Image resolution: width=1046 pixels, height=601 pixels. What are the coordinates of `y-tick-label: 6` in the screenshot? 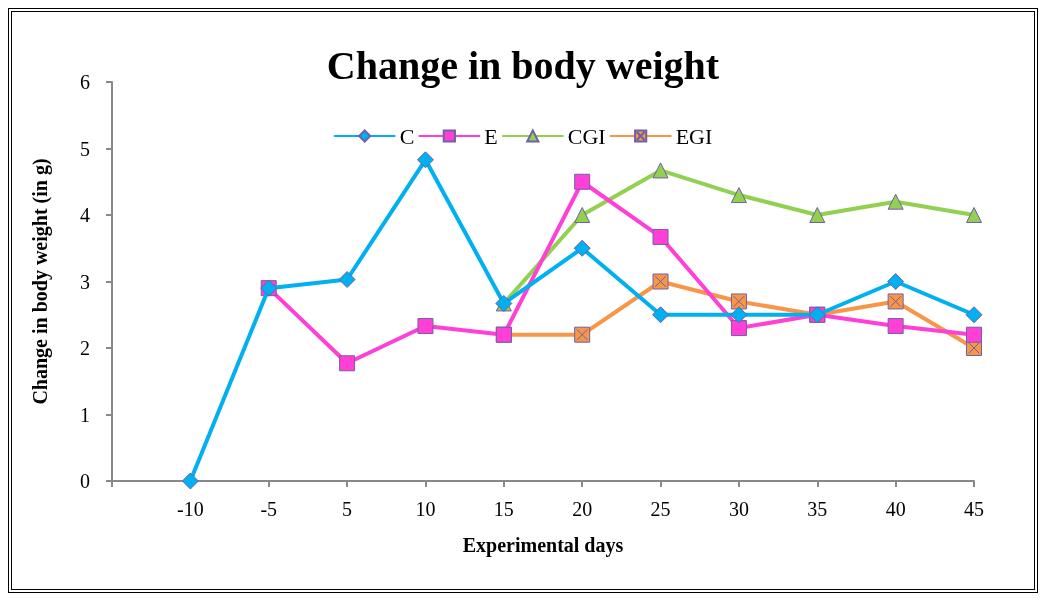 It's located at (85, 82).